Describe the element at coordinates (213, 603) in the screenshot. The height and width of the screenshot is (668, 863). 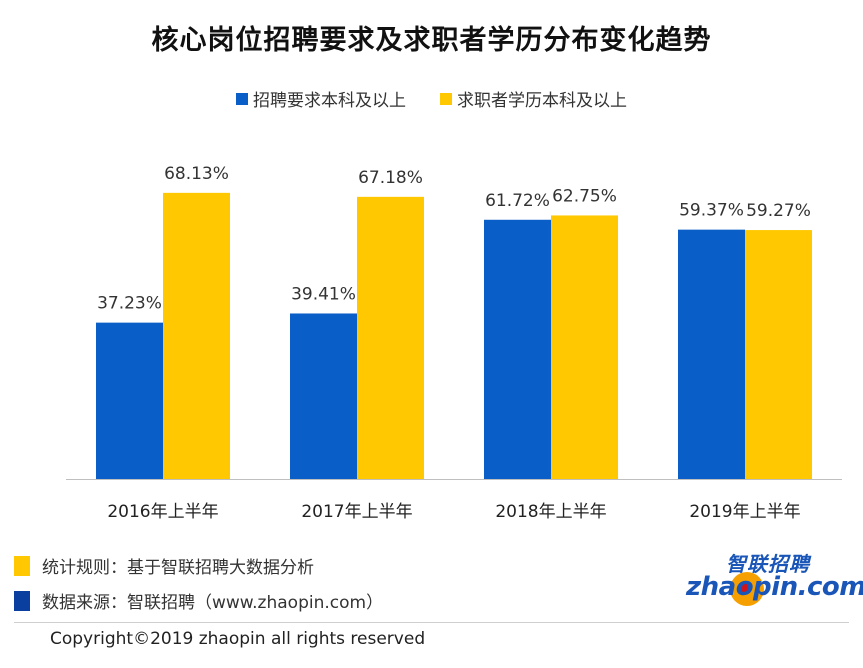
I see `note-source-text: 数据来源：智联招聘（www.zhaopin.com）` at that location.